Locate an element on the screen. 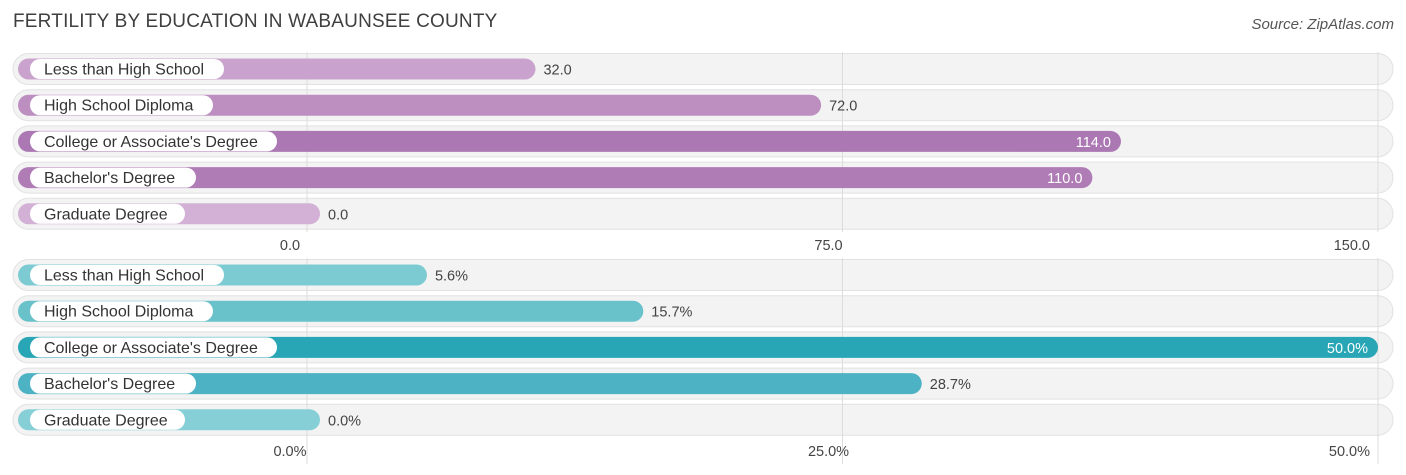 This screenshot has height=475, width=1406. value-label: 110.0 is located at coordinates (1064, 179).